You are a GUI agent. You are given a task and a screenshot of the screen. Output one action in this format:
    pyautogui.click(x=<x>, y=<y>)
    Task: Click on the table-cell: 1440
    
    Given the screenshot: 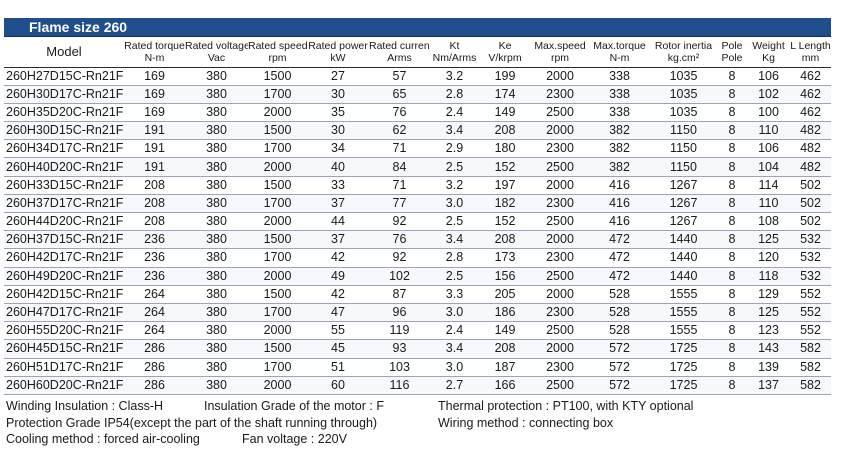 What is the action you would take?
    pyautogui.click(x=683, y=240)
    